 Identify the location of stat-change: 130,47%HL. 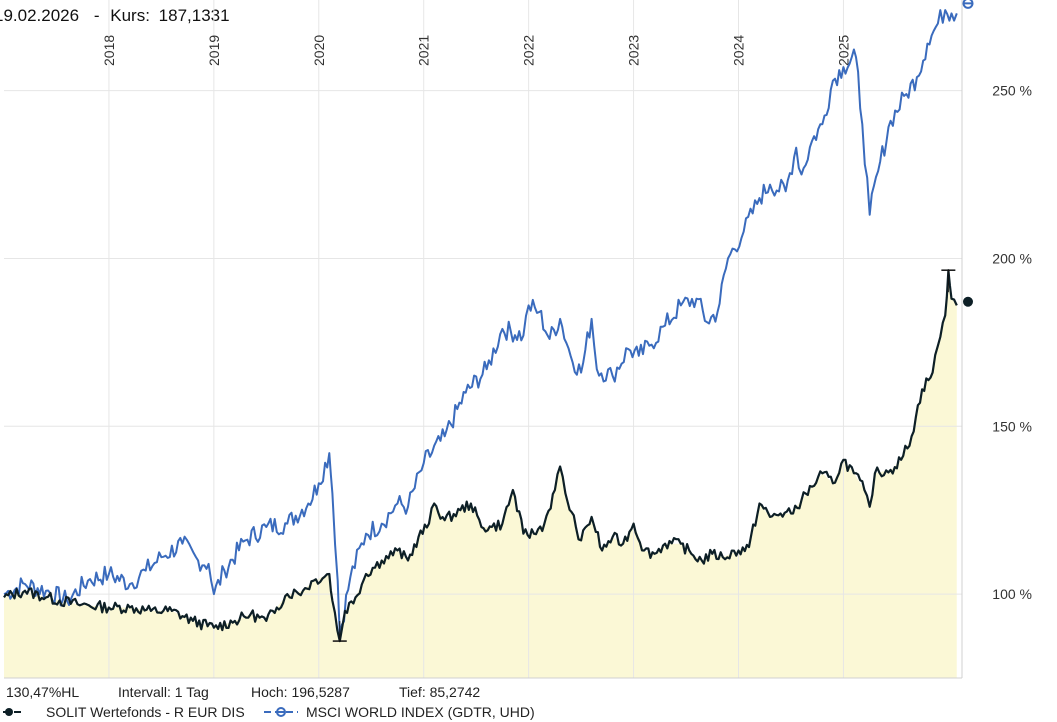
(43, 692).